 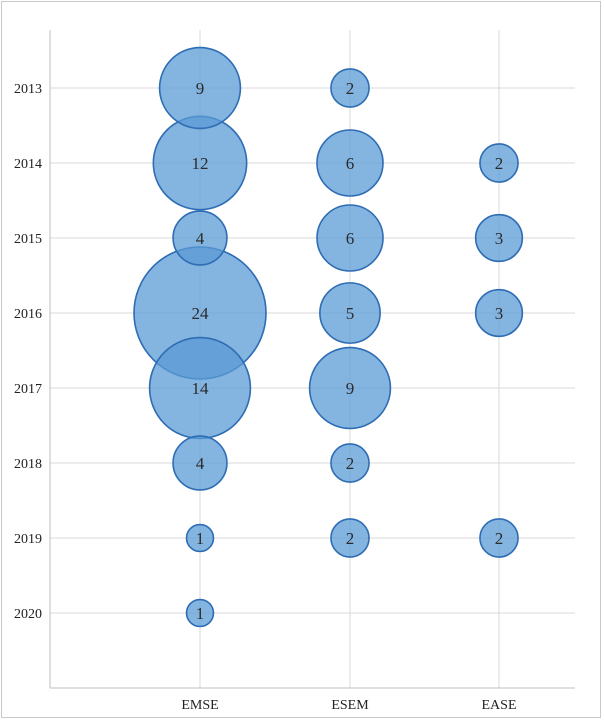 I want to click on bubble-emse-2020, so click(x=200, y=613).